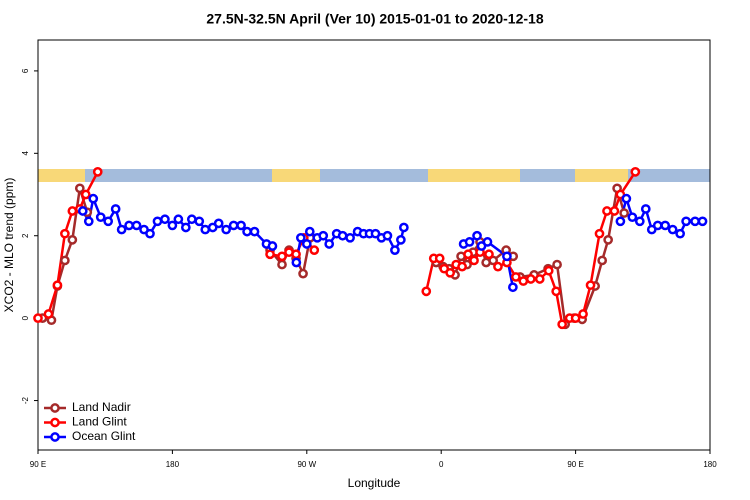 The height and width of the screenshot is (500, 750). Describe the element at coordinates (9, 245) in the screenshot. I see `y-axis-label: XCO2 - MLO trend (ppm)` at that location.